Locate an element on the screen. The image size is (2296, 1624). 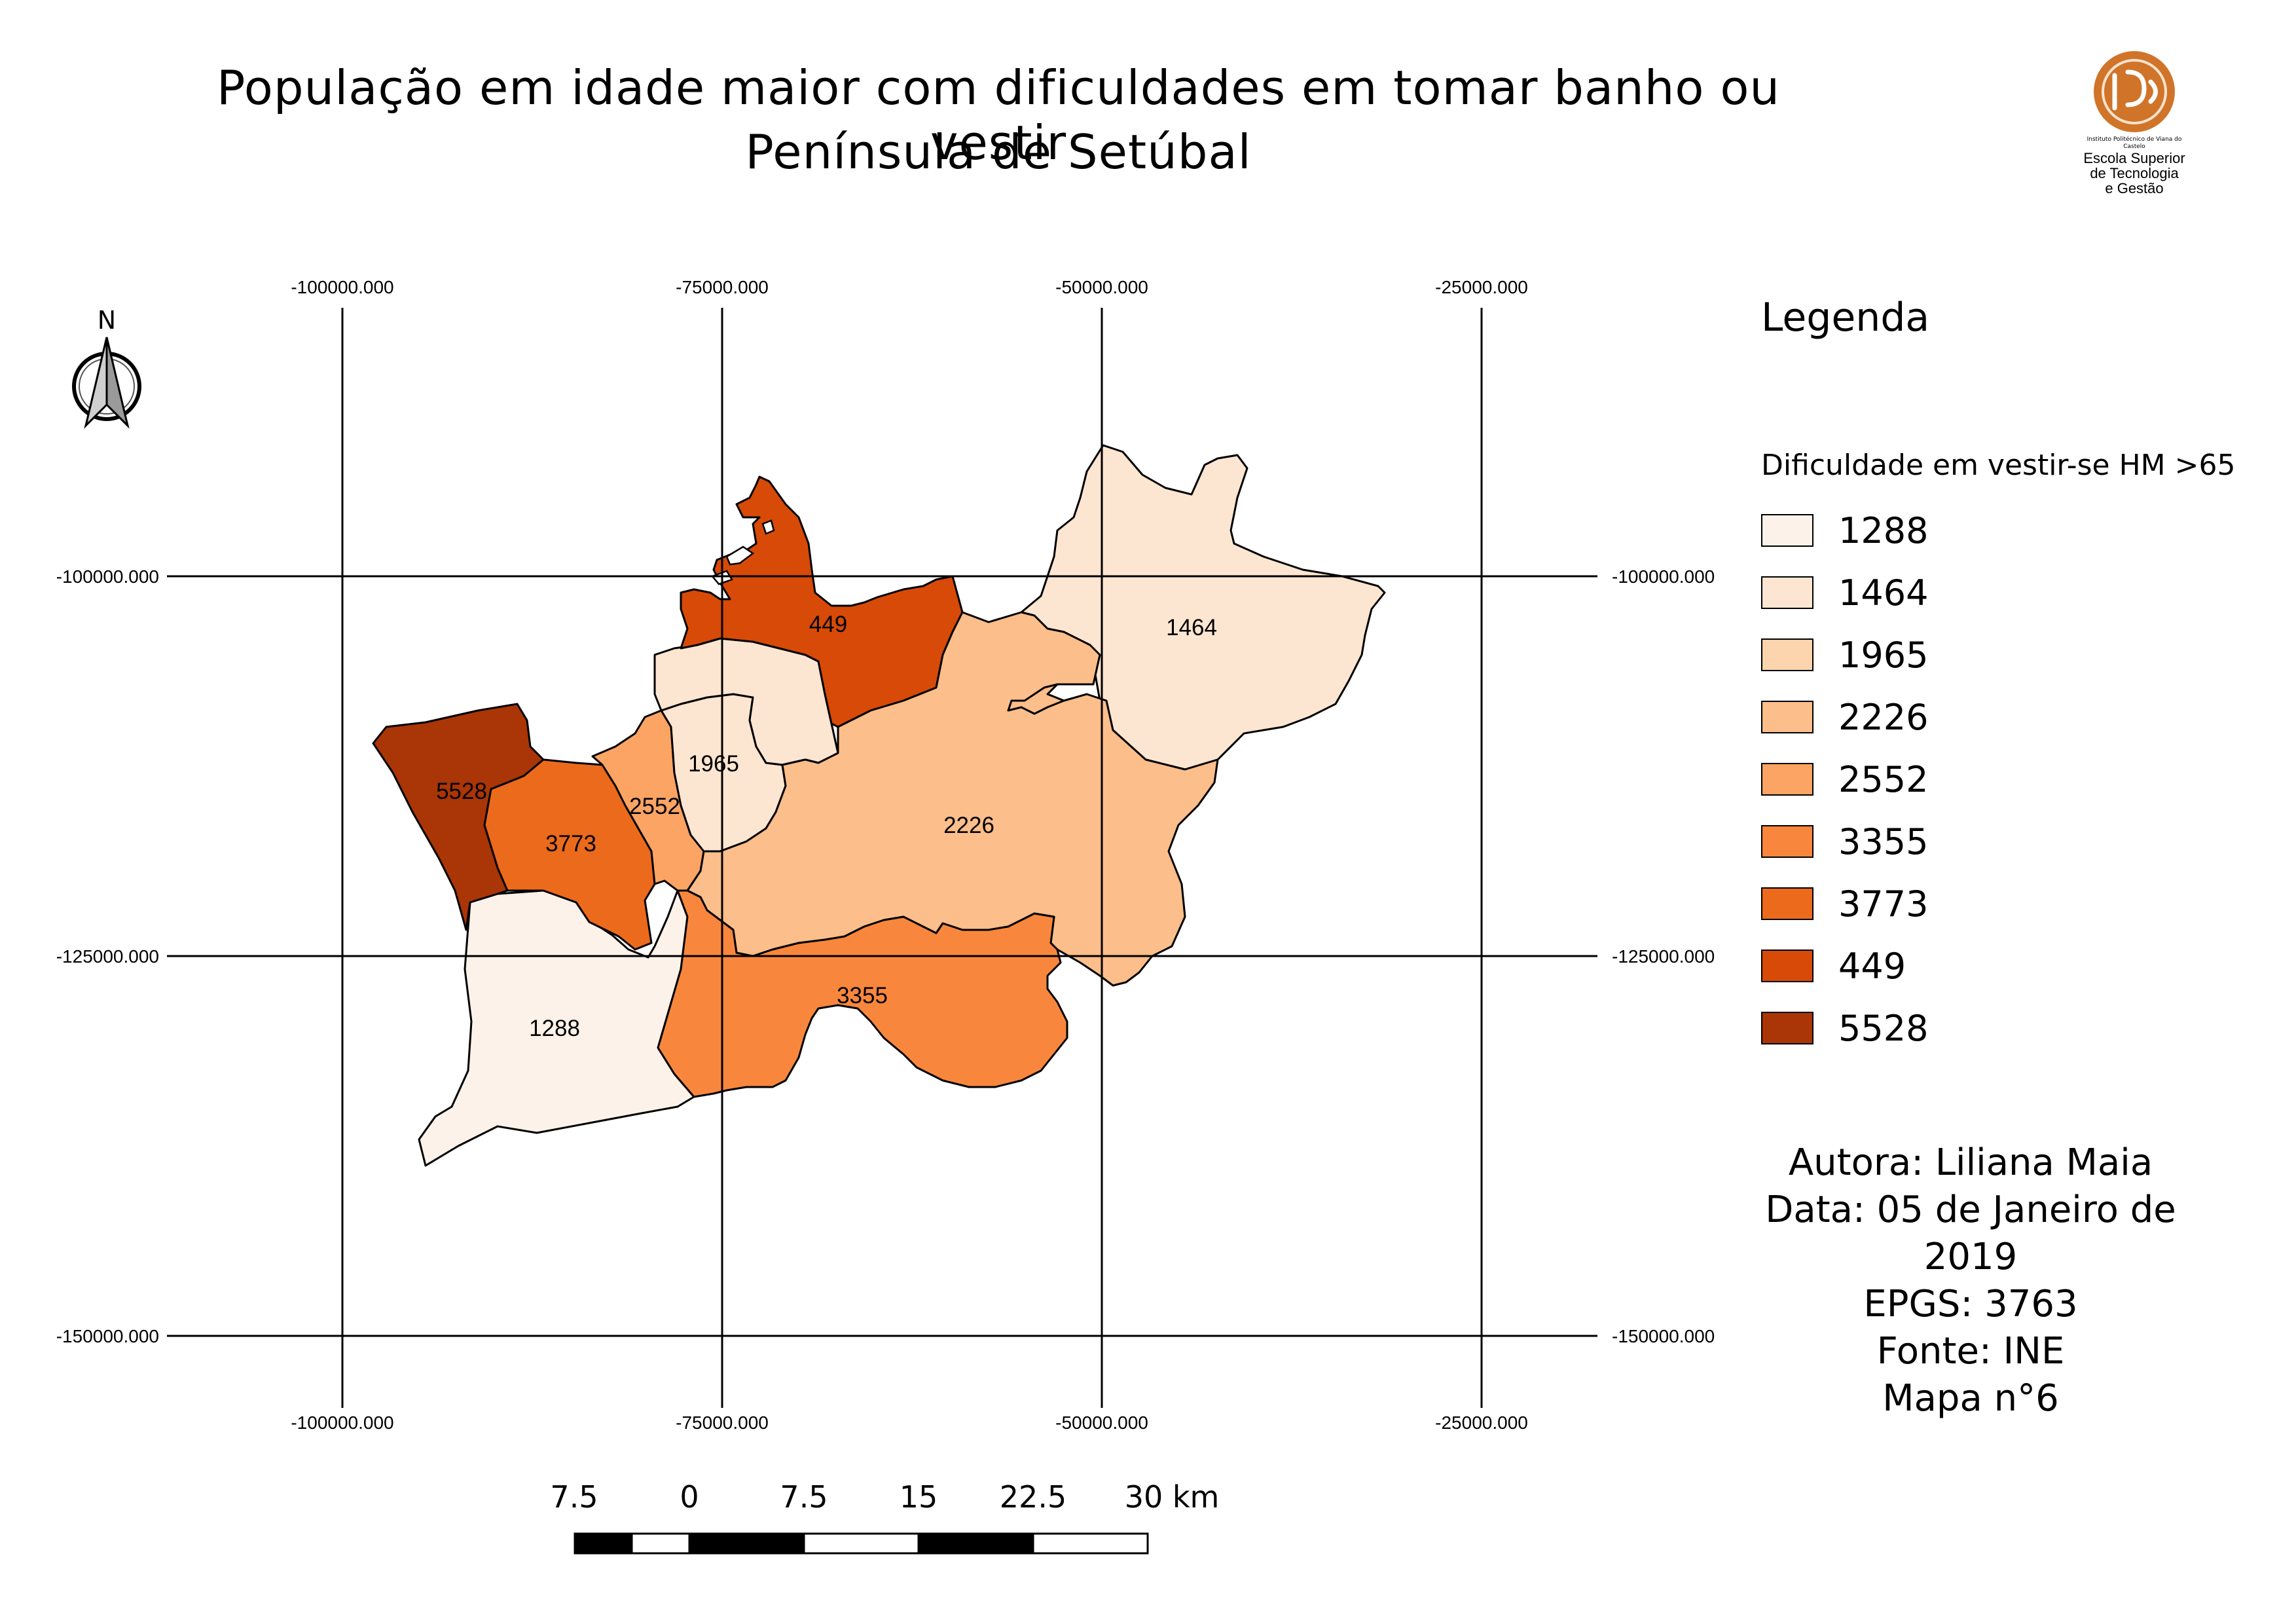
legend-label: 1965 is located at coordinates (1883, 655).